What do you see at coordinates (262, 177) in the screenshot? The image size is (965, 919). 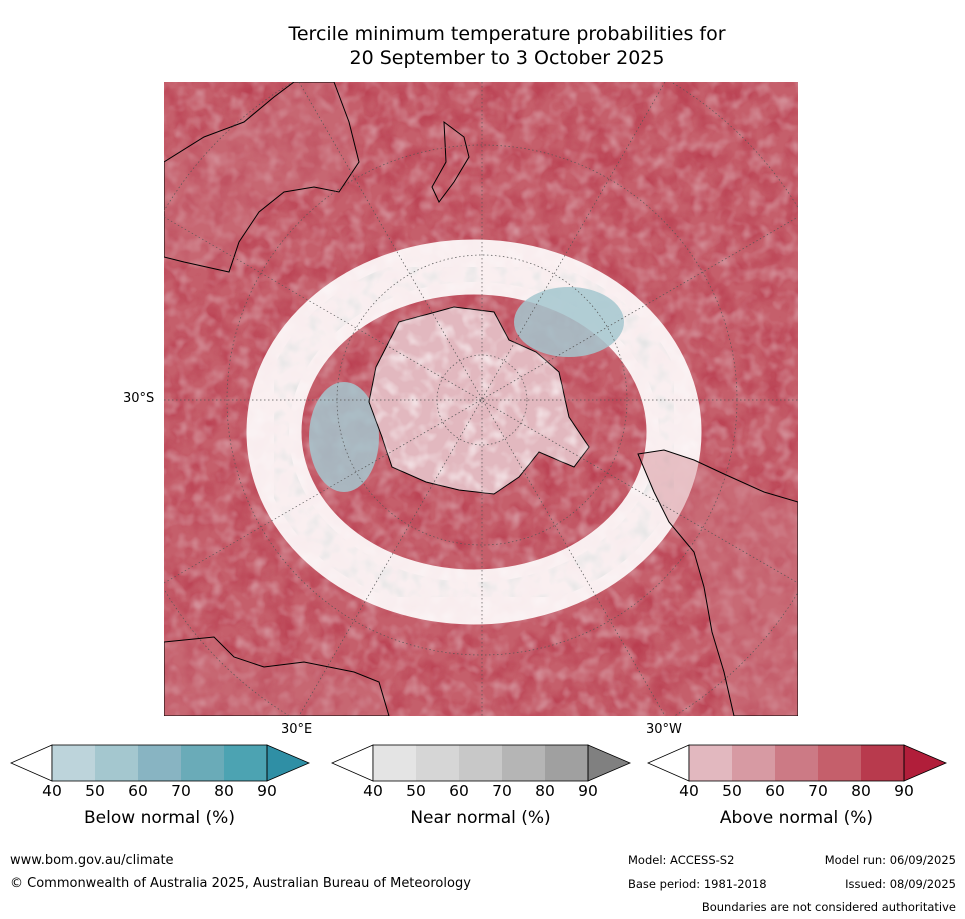 I see `australia` at bounding box center [262, 177].